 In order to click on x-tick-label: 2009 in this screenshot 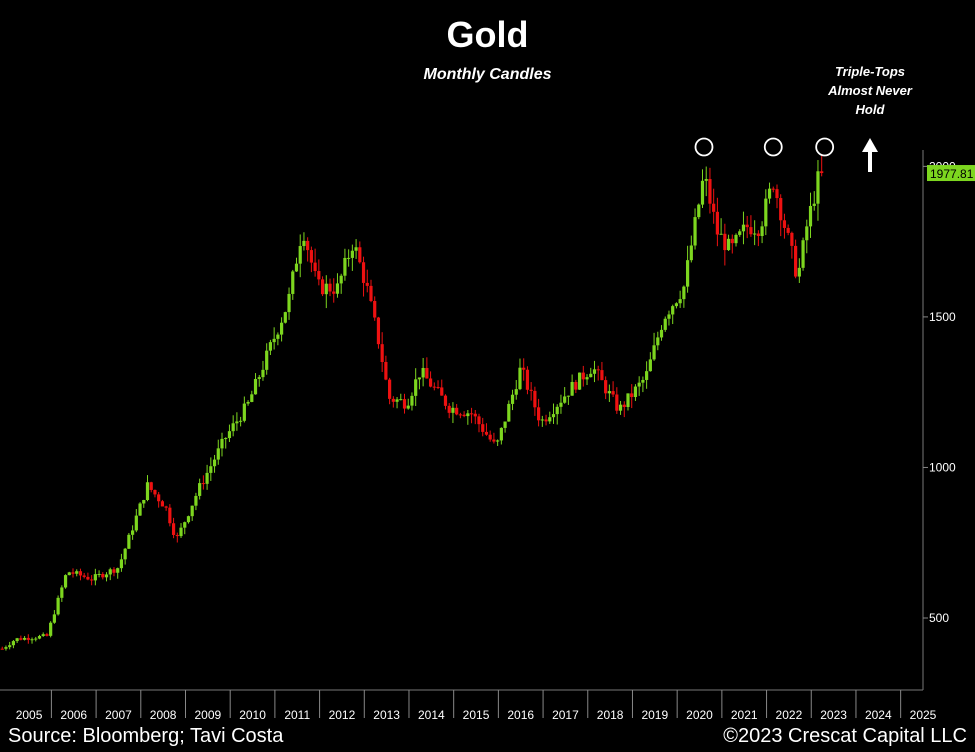, I will do `click(207, 715)`.